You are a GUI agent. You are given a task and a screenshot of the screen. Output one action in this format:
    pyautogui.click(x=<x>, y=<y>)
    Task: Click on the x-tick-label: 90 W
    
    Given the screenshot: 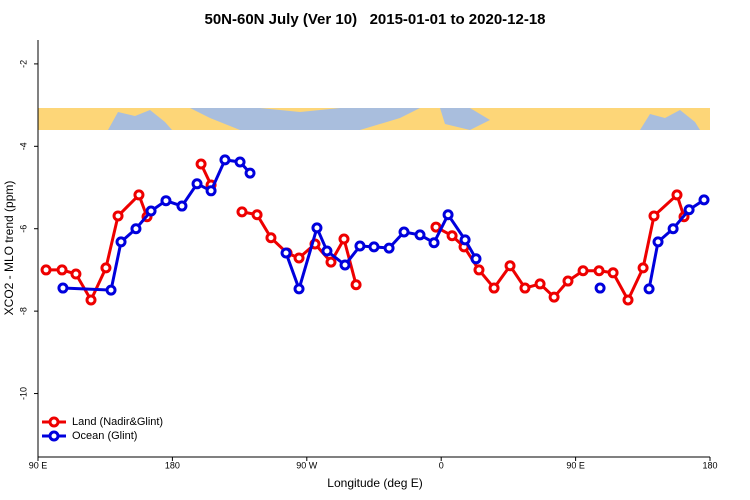 What is the action you would take?
    pyautogui.click(x=307, y=465)
    